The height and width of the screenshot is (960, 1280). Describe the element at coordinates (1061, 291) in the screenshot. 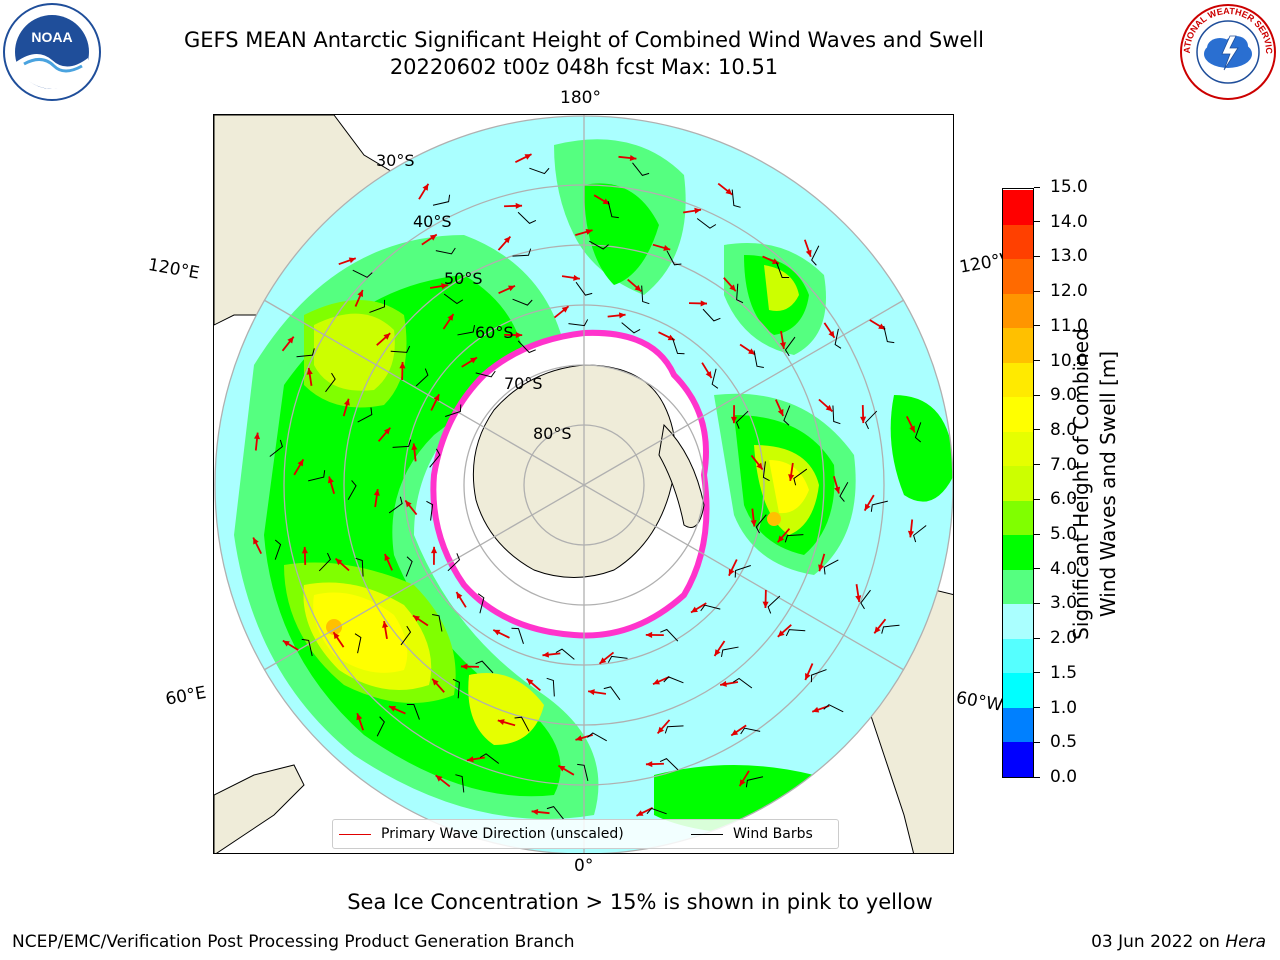

I see `colorbar-tick-label: 12.0` at that location.